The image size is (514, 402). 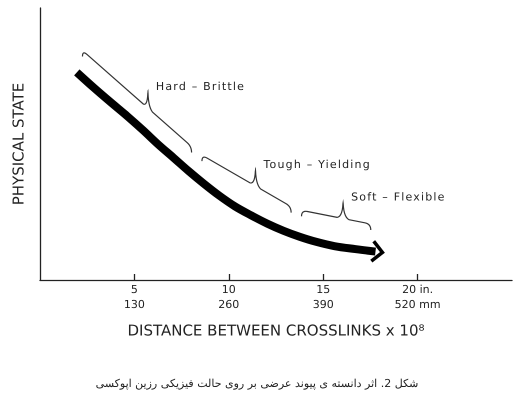 I want to click on x2-tick-label: 390, so click(x=323, y=304).